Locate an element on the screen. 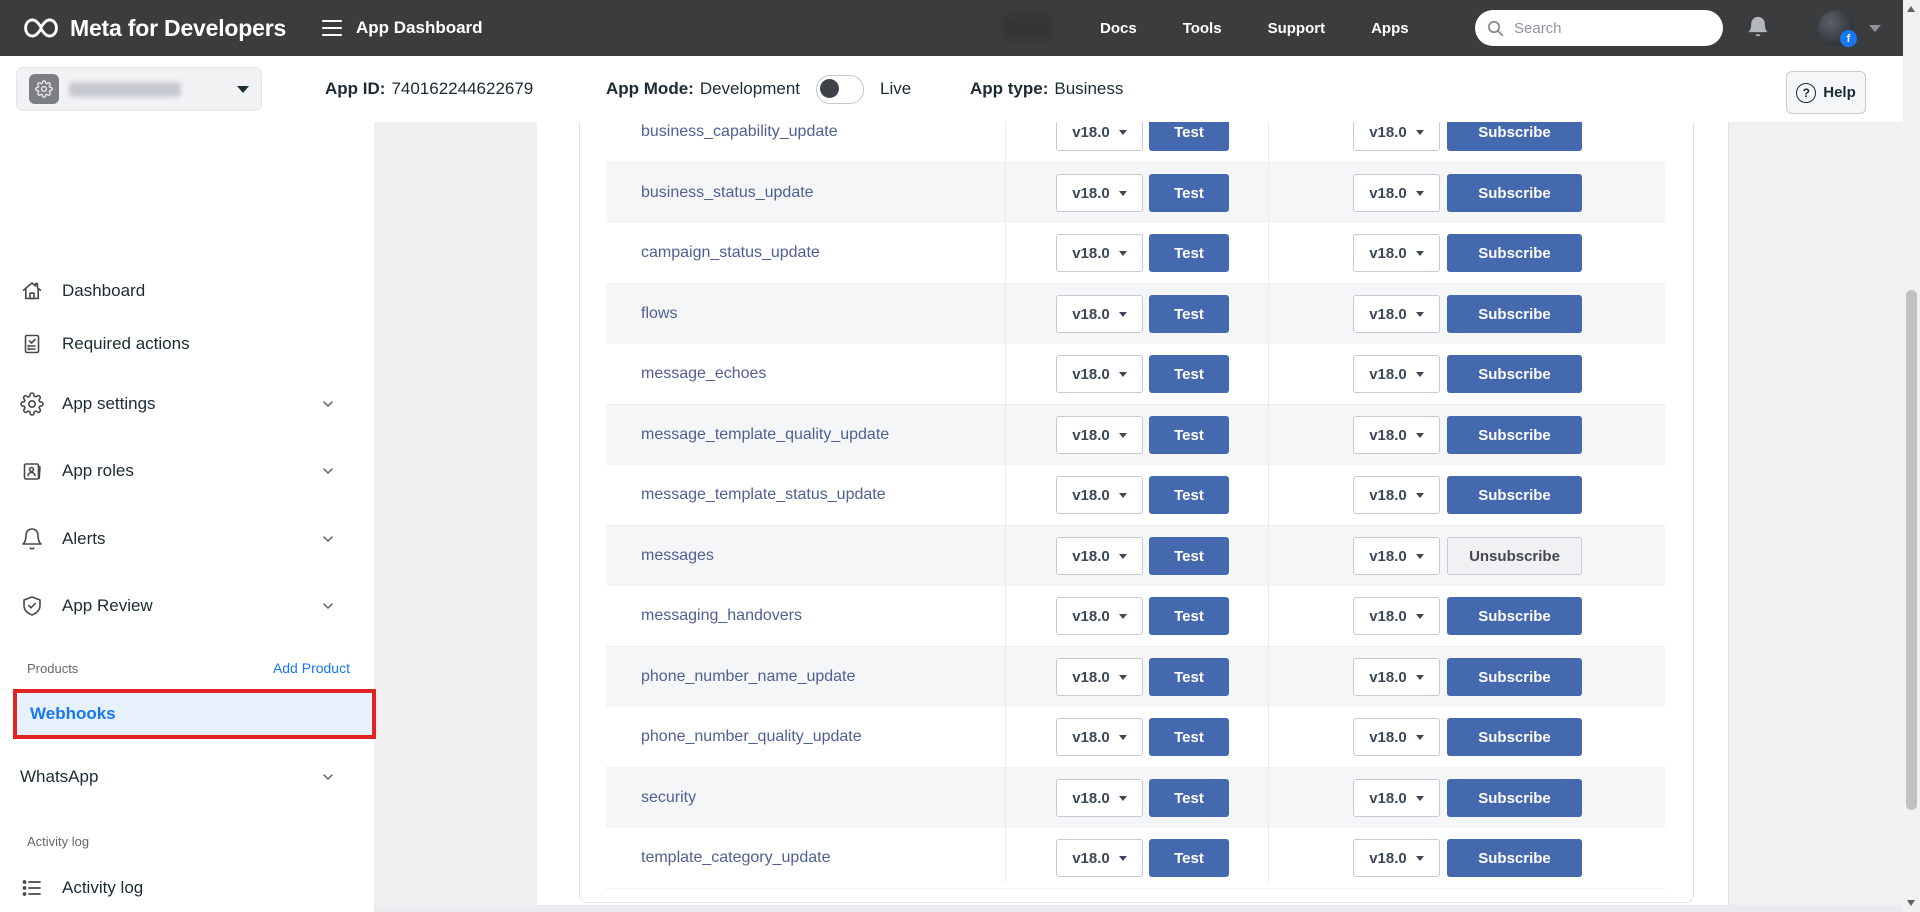 The width and height of the screenshot is (1920, 912). webhook-field-link: message_echoes is located at coordinates (704, 373).